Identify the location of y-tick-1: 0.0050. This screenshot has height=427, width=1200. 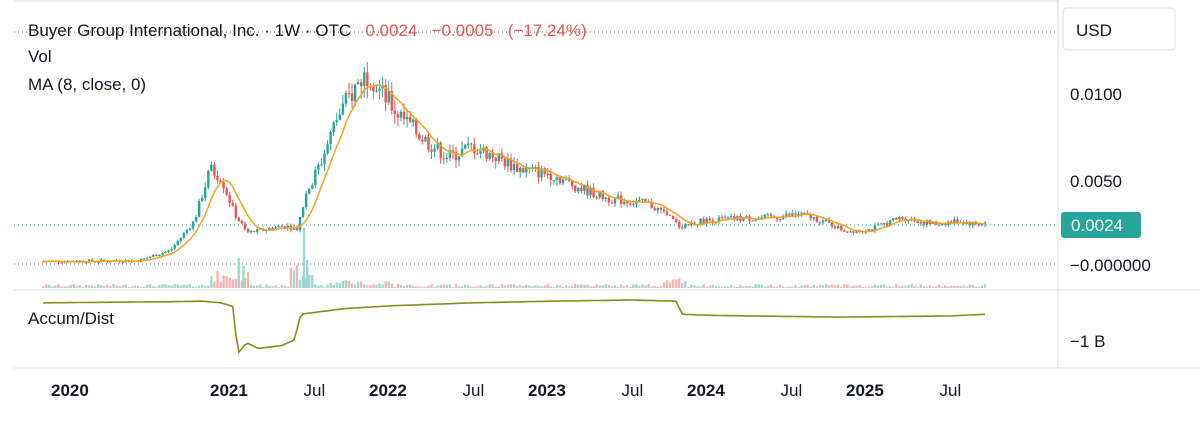
(1096, 181).